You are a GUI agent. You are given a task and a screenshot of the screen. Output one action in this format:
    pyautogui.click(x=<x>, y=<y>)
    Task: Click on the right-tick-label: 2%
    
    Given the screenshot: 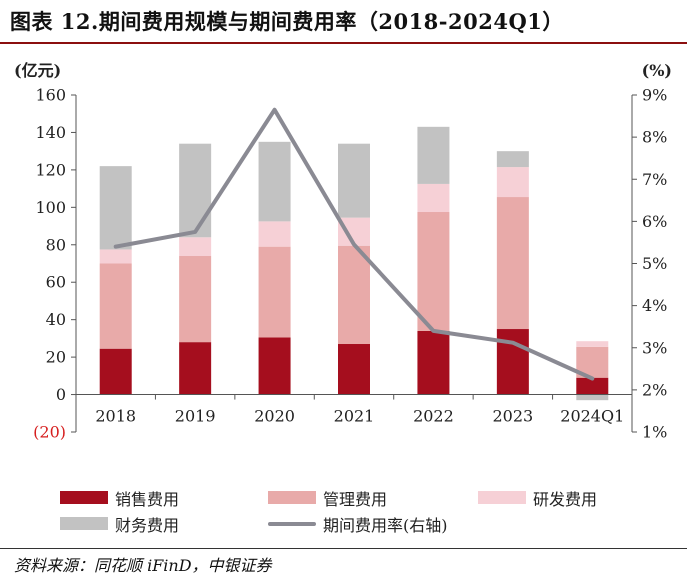 What is the action you would take?
    pyautogui.click(x=654, y=389)
    